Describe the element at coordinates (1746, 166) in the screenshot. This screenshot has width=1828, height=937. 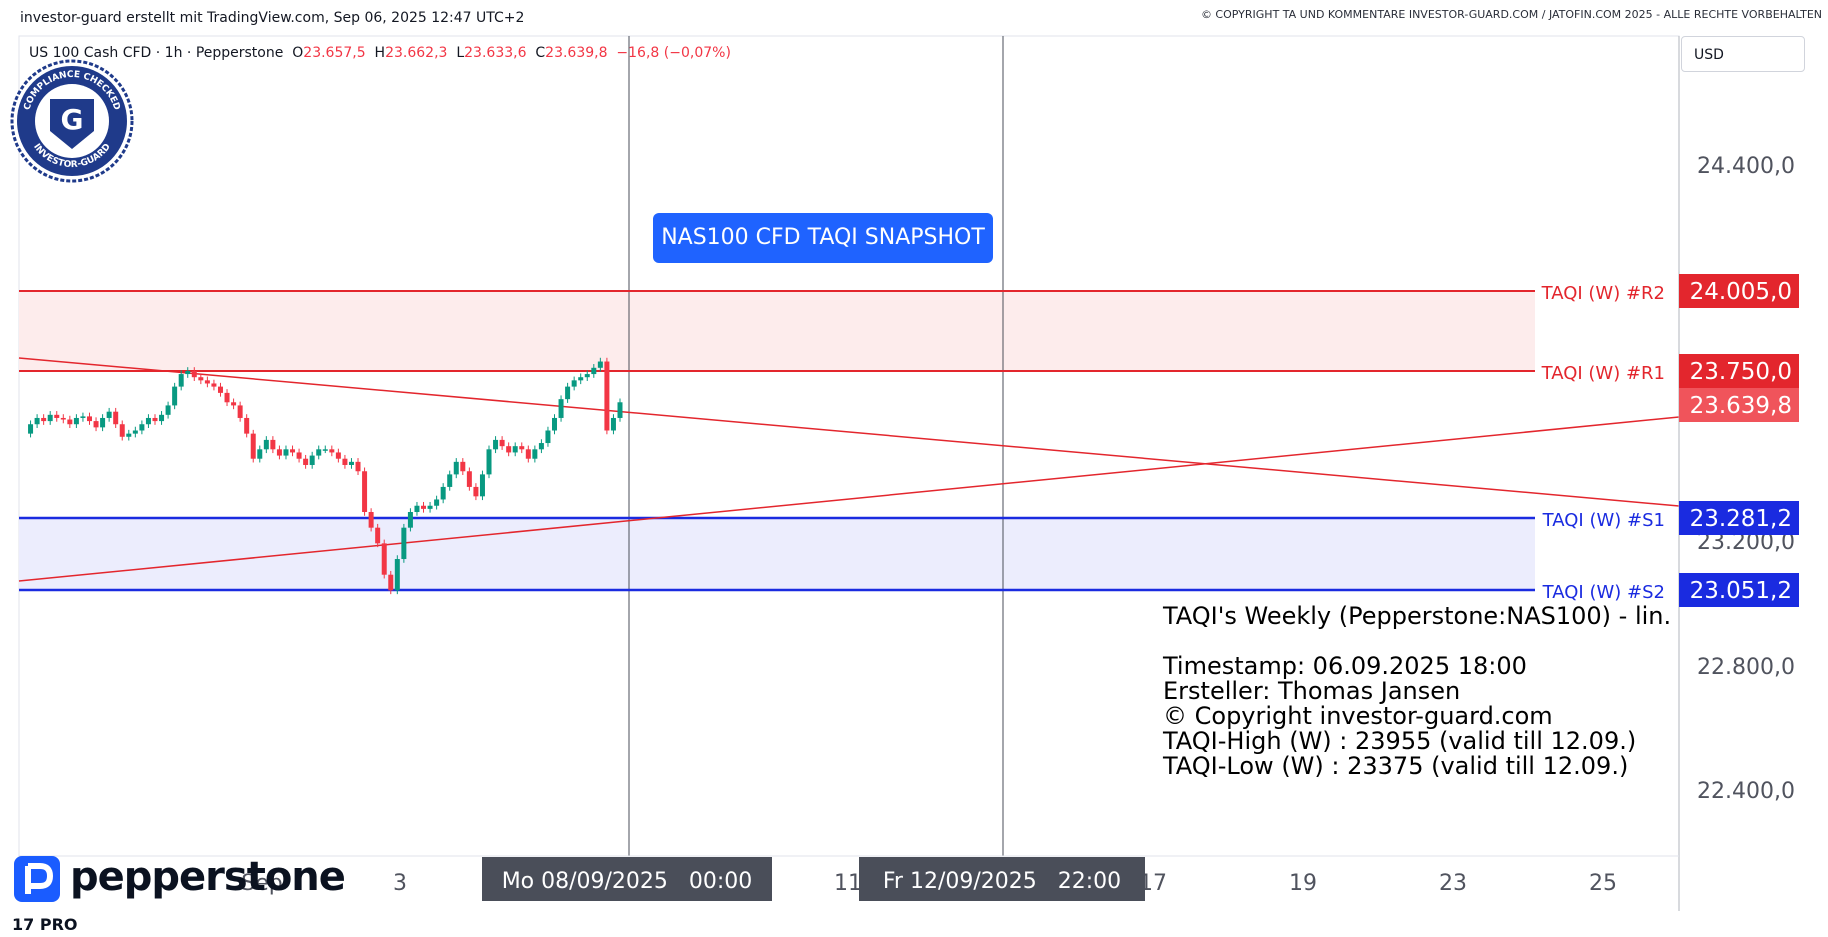
I see `y-tick-label: 24.400,0` at that location.